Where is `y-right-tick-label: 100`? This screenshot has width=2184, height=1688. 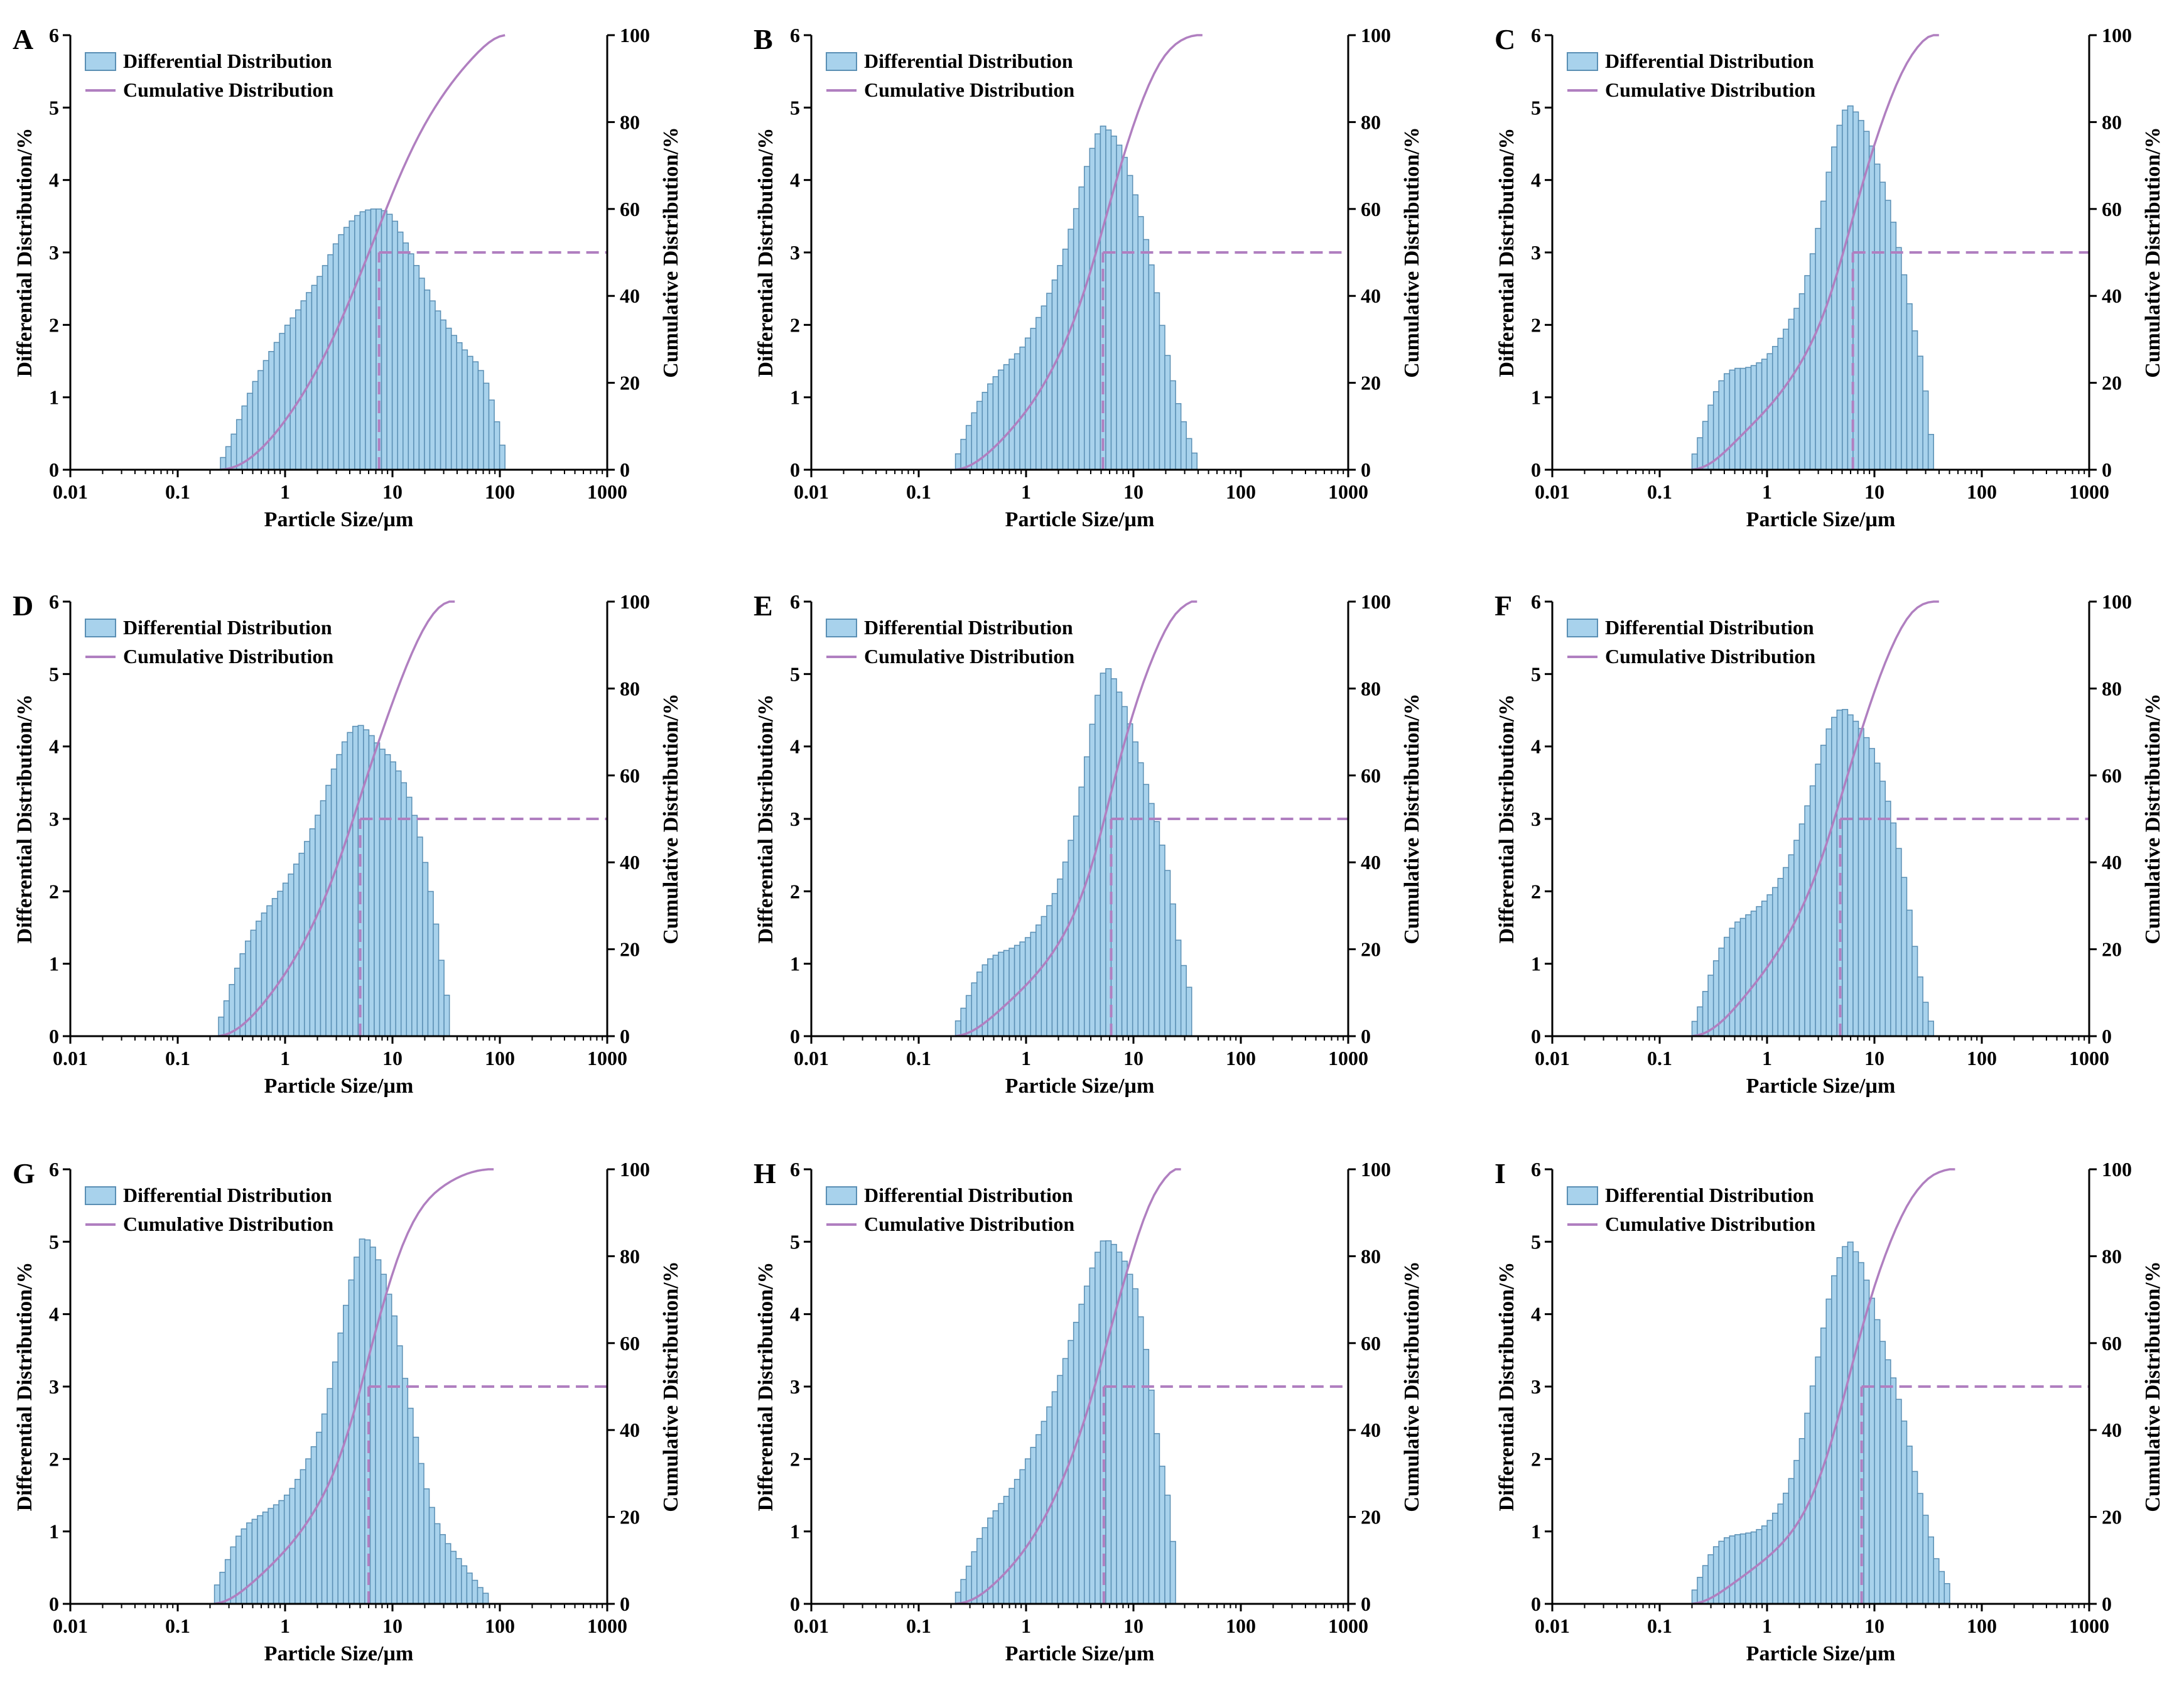
y-right-tick-label: 100 is located at coordinates (635, 601).